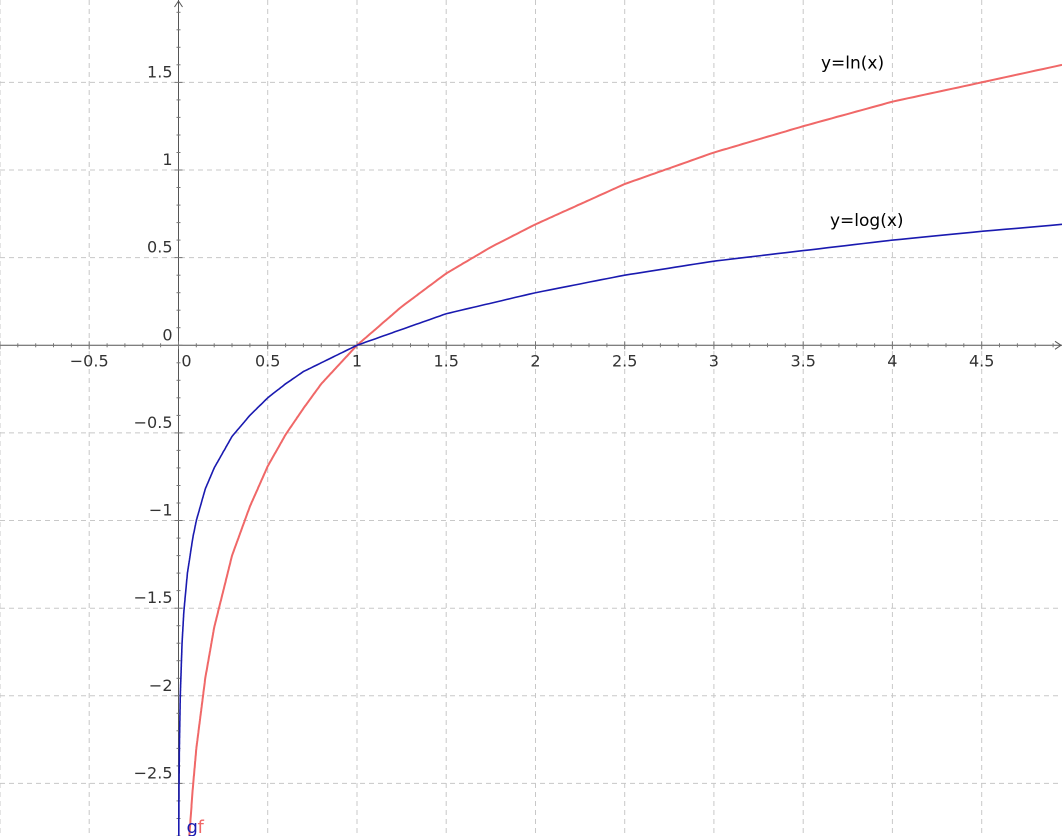  What do you see at coordinates (89, 360) in the screenshot?
I see `x-tick-label: −0.5` at bounding box center [89, 360].